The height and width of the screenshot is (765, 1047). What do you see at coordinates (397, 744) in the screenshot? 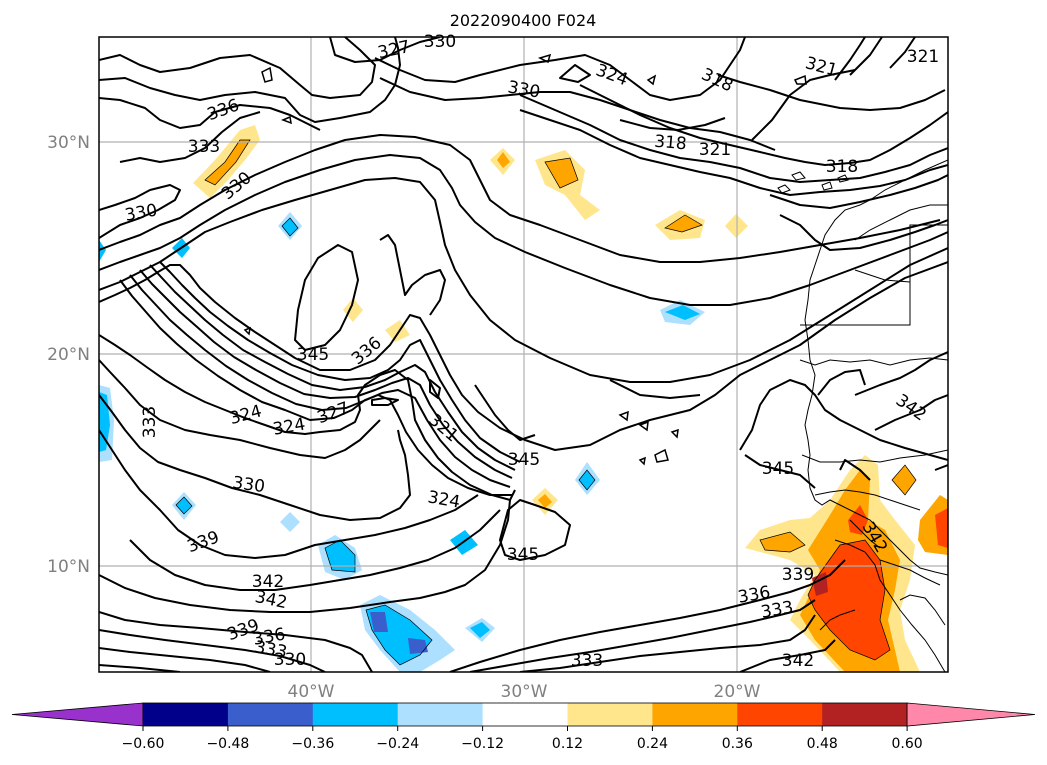
I see `colorbar-tick-label: −0.24` at bounding box center [397, 744].